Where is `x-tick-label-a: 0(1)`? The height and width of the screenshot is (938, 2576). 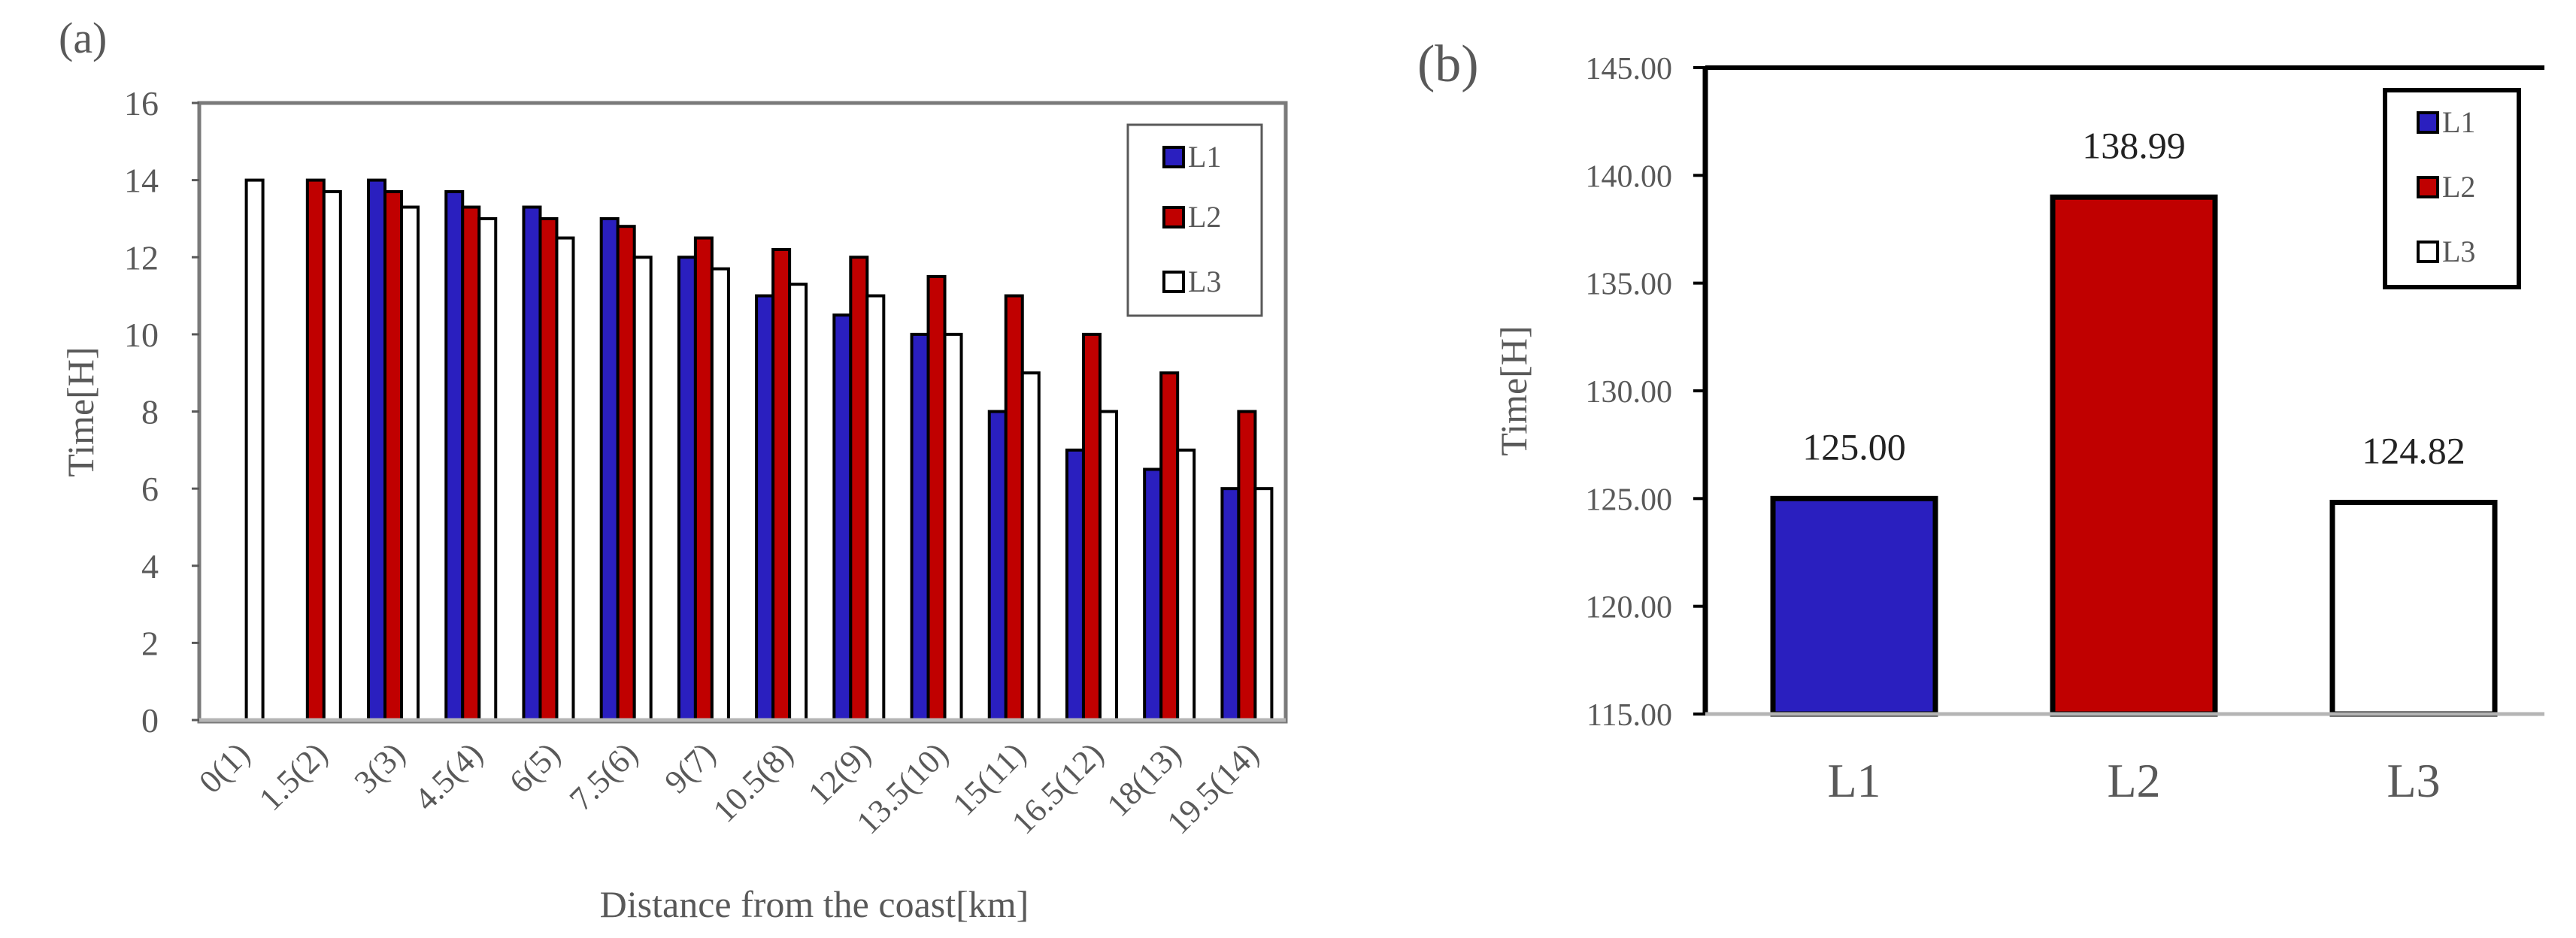 x-tick-label-a: 0(1) is located at coordinates (224, 767).